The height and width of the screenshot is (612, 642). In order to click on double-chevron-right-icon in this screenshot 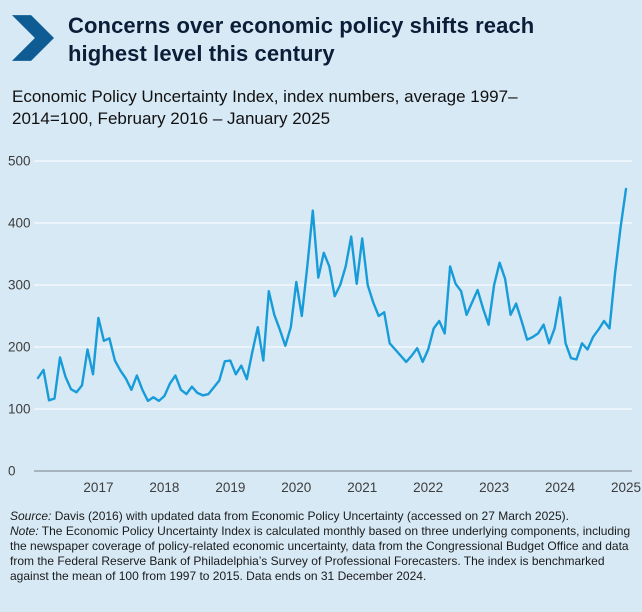, I will do `click(33, 40)`.